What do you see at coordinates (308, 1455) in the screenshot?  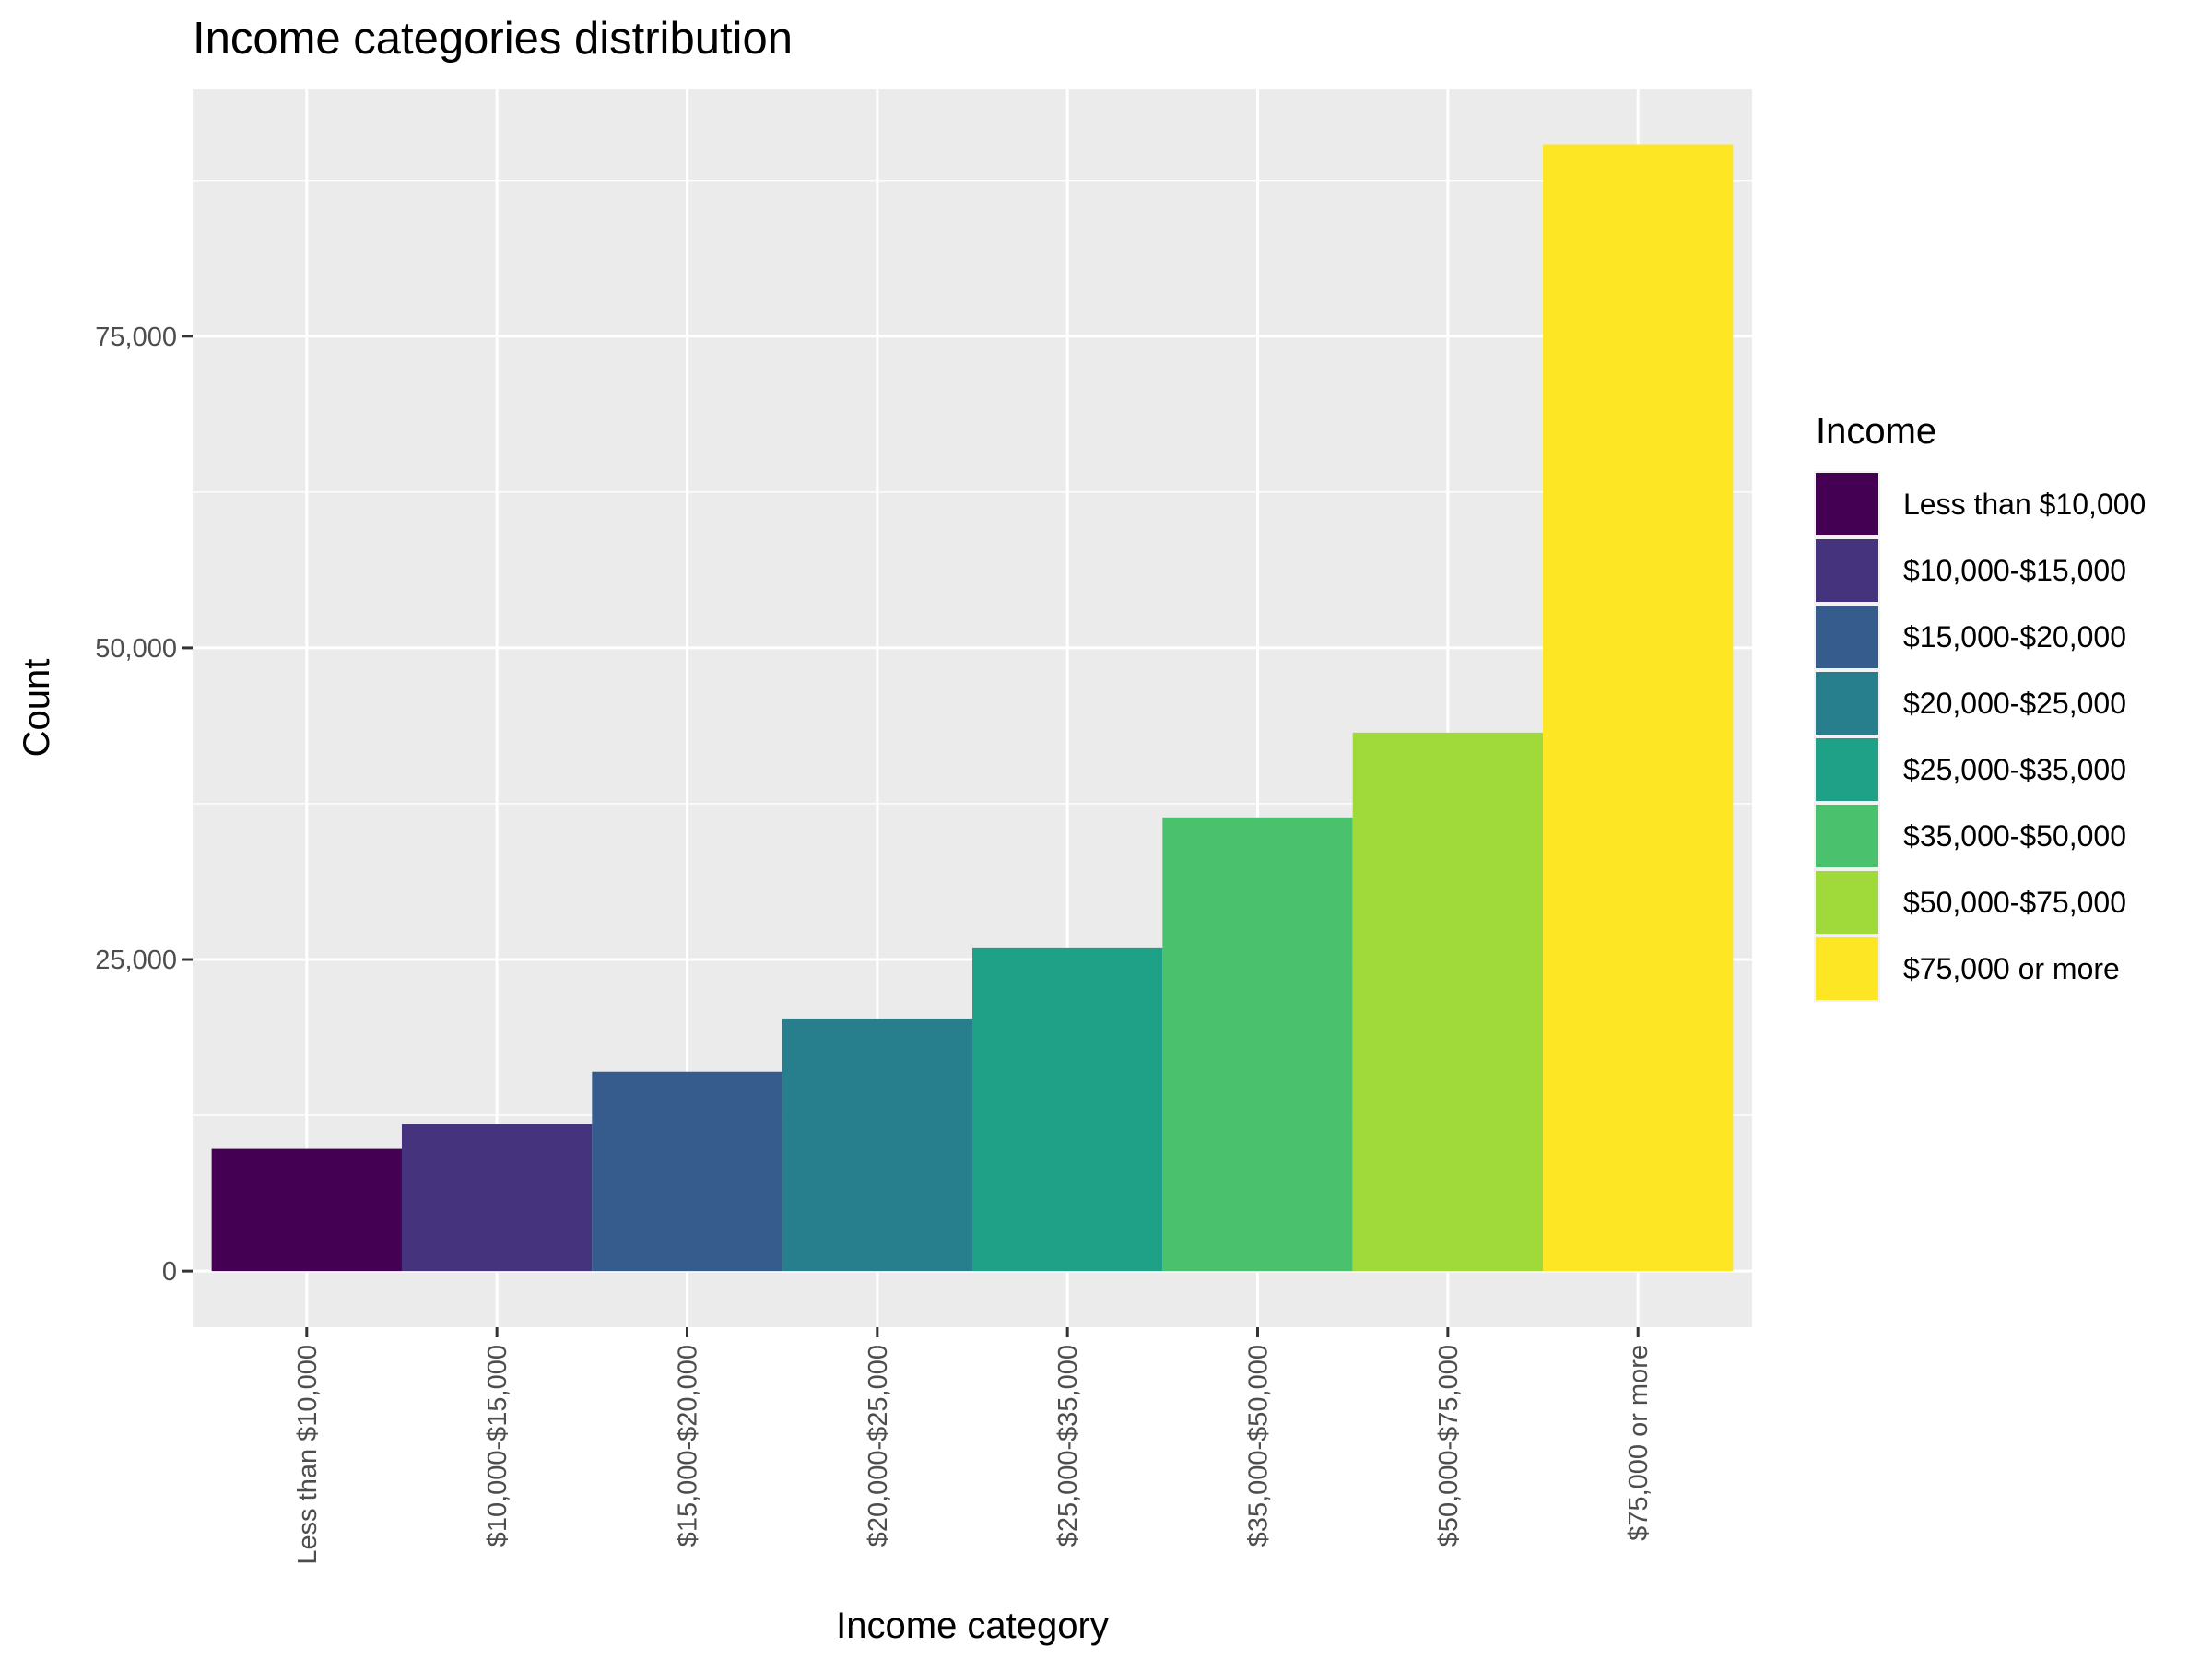 I see `x-tick-label: Less than $10,000` at bounding box center [308, 1455].